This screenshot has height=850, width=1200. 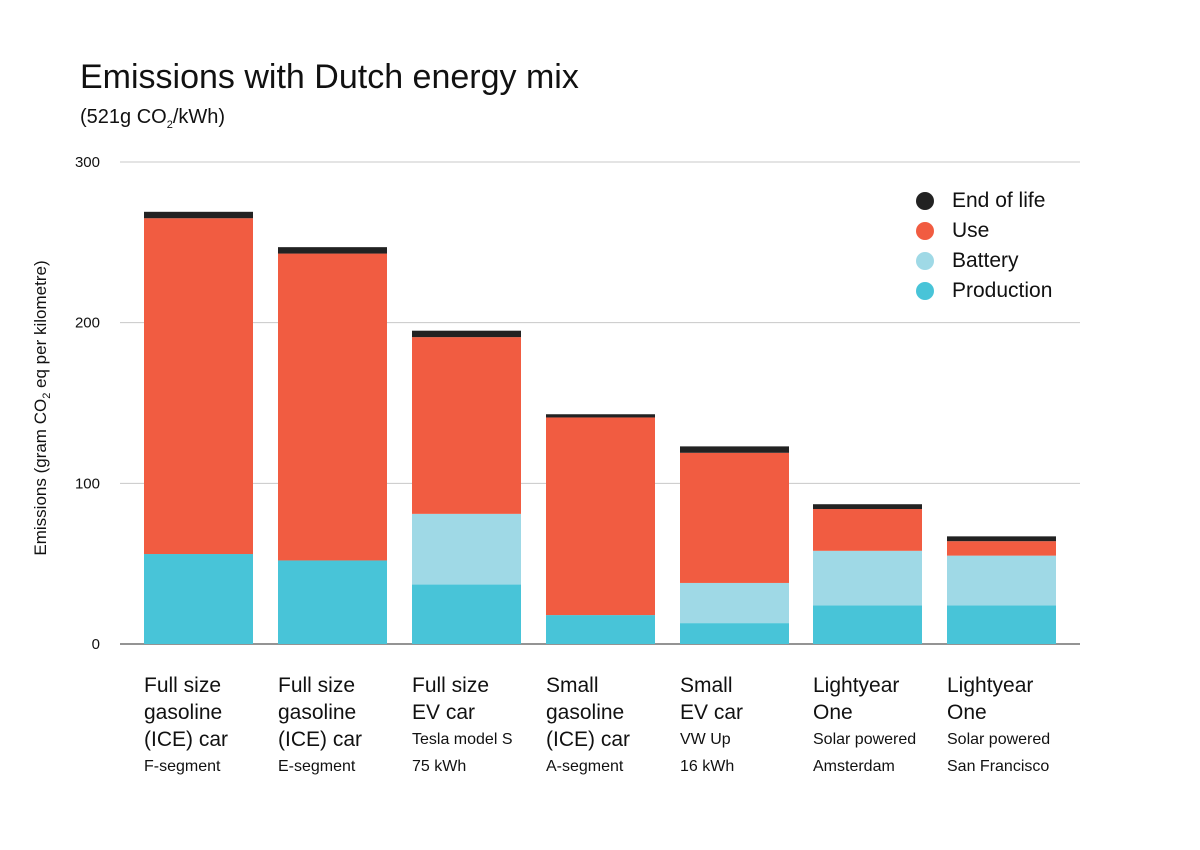 I want to click on y-tick-label: 200, so click(x=87, y=323).